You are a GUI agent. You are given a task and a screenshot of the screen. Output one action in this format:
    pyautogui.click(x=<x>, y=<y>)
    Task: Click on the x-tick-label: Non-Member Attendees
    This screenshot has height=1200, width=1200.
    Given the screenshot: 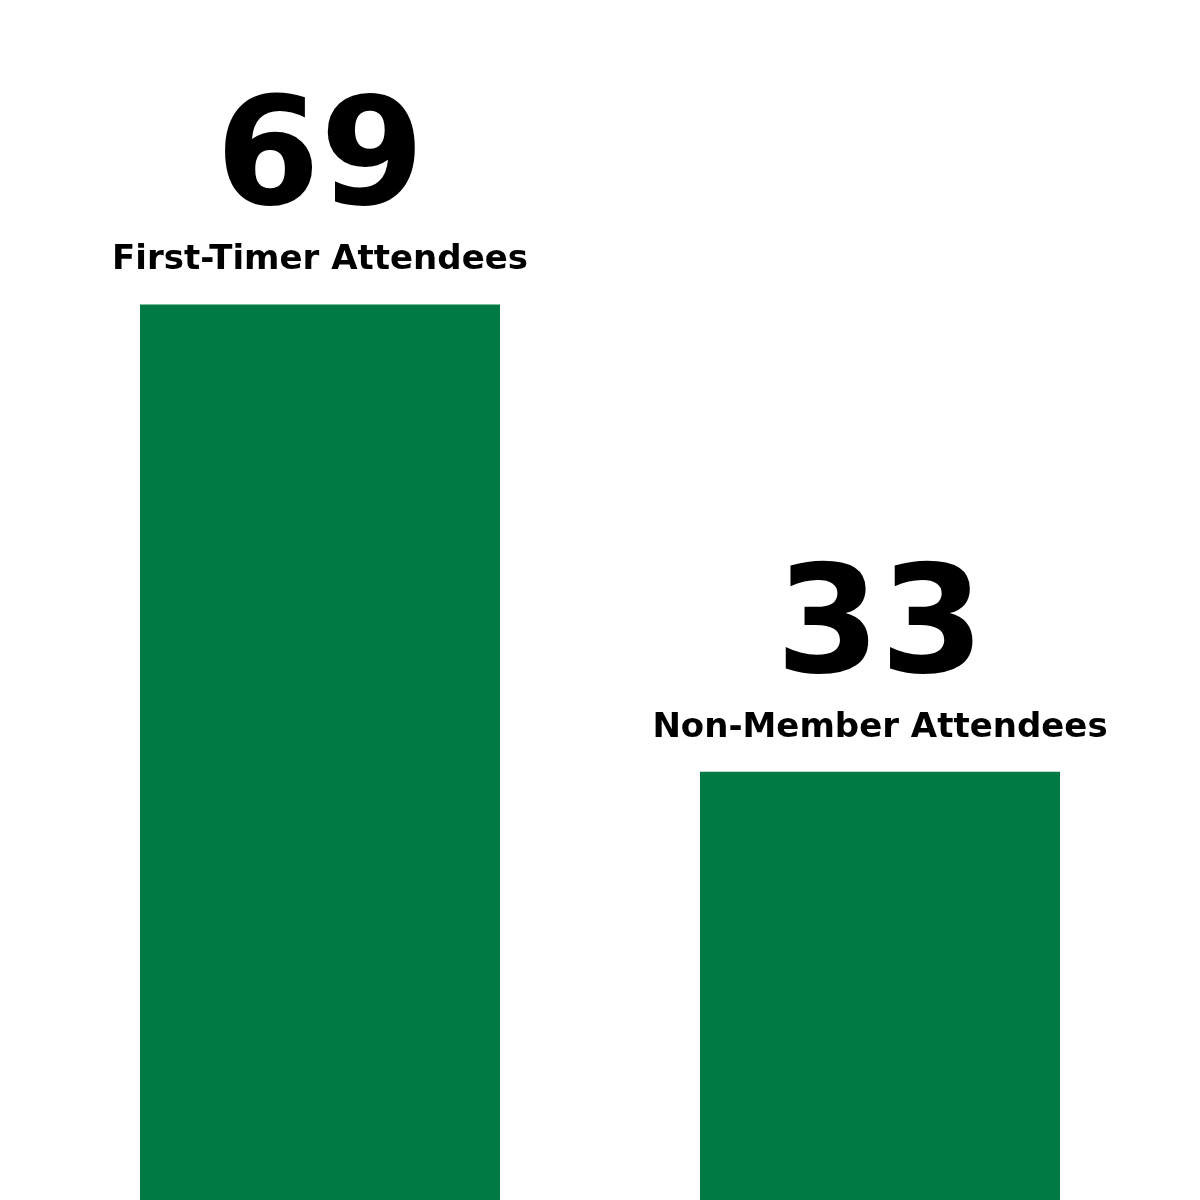 What is the action you would take?
    pyautogui.click(x=880, y=724)
    